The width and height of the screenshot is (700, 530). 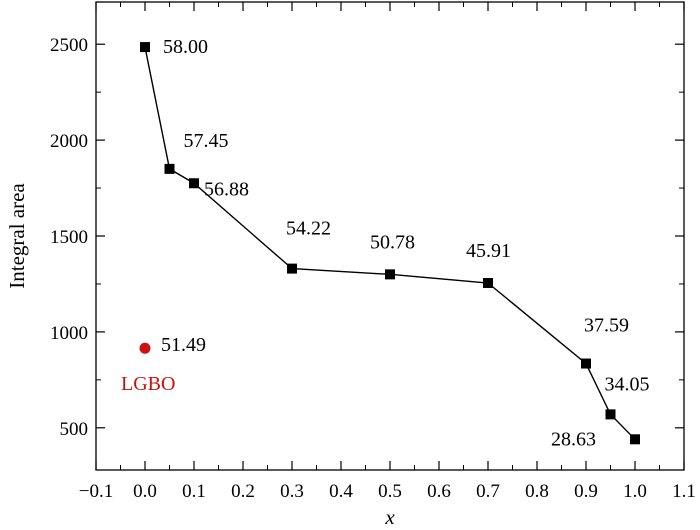 What do you see at coordinates (145, 491) in the screenshot?
I see `x-tick-label: 0.0` at bounding box center [145, 491].